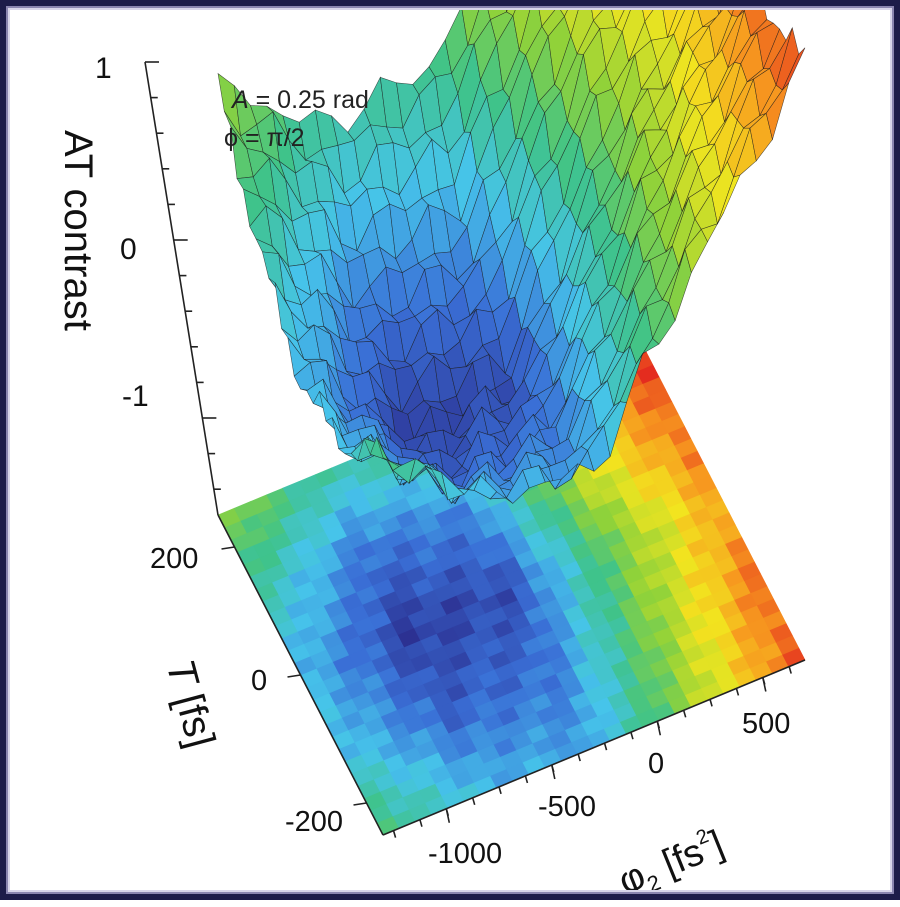 This screenshot has height=907, width=900. I want to click on phi2-tick-label: -1000, so click(465, 854).